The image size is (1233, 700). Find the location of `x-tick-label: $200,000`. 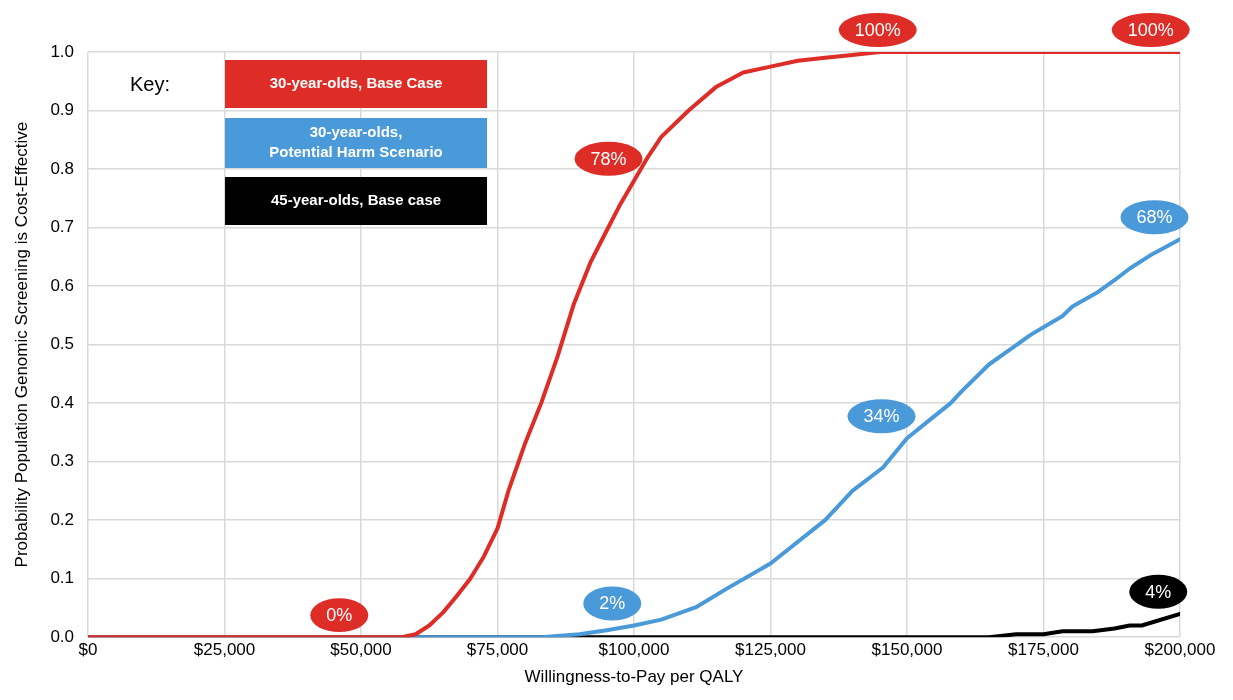

x-tick-label: $200,000 is located at coordinates (1180, 650).